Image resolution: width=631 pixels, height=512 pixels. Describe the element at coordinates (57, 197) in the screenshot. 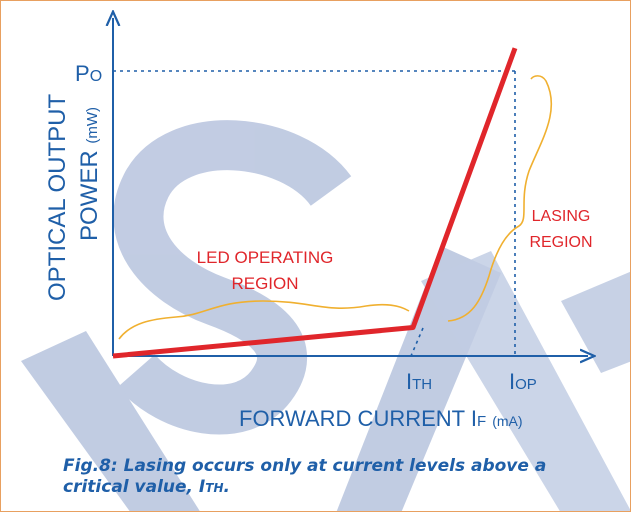

I see `svg-text: OPTICAL OUTPUT` at that location.